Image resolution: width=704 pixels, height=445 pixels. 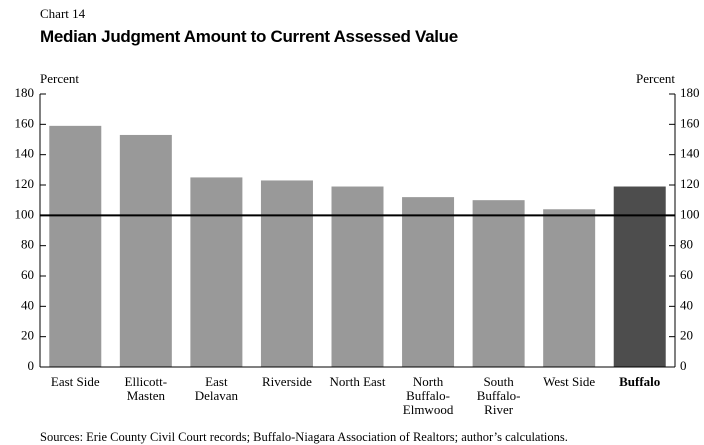 I want to click on y2-tick-label: 60, so click(x=686, y=274).